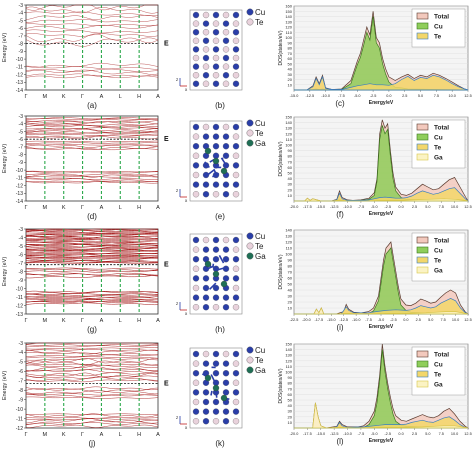  What do you see at coordinates (341, 96) in the screenshot?
I see `dos-xtick-label: -7.5` at bounding box center [341, 96].